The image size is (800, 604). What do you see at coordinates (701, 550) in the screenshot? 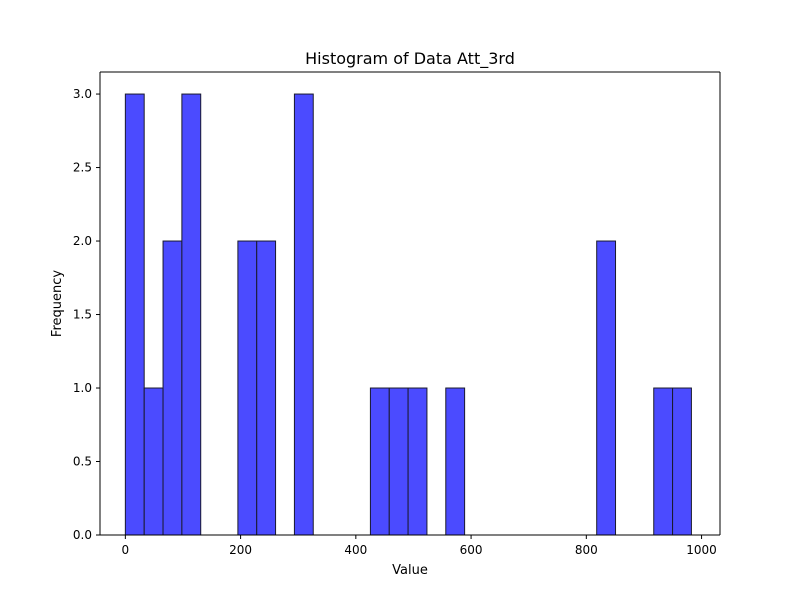
I see `x-tick-label: 1000` at bounding box center [701, 550].